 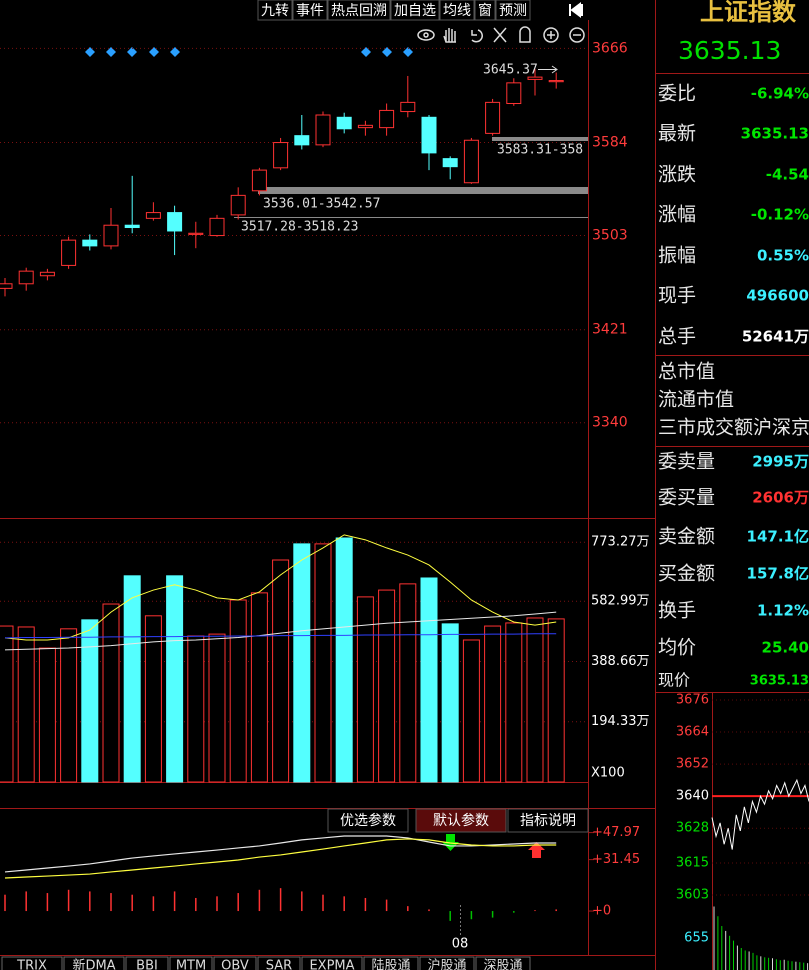 What do you see at coordinates (692, 764) in the screenshot?
I see `y-tick-label: 3652` at bounding box center [692, 764].